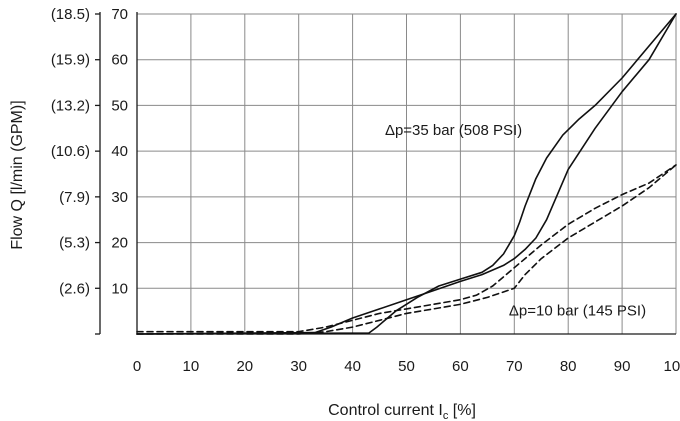 The image size is (680, 421). Describe the element at coordinates (137, 366) in the screenshot. I see `x-tick-label: 0` at that location.